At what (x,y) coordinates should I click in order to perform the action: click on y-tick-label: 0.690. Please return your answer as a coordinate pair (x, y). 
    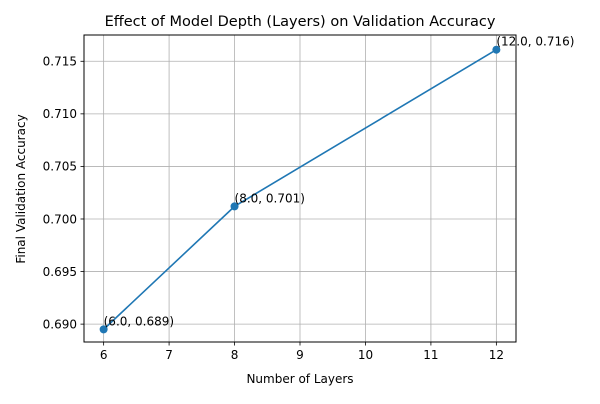
    Looking at the image, I should click on (60, 324).